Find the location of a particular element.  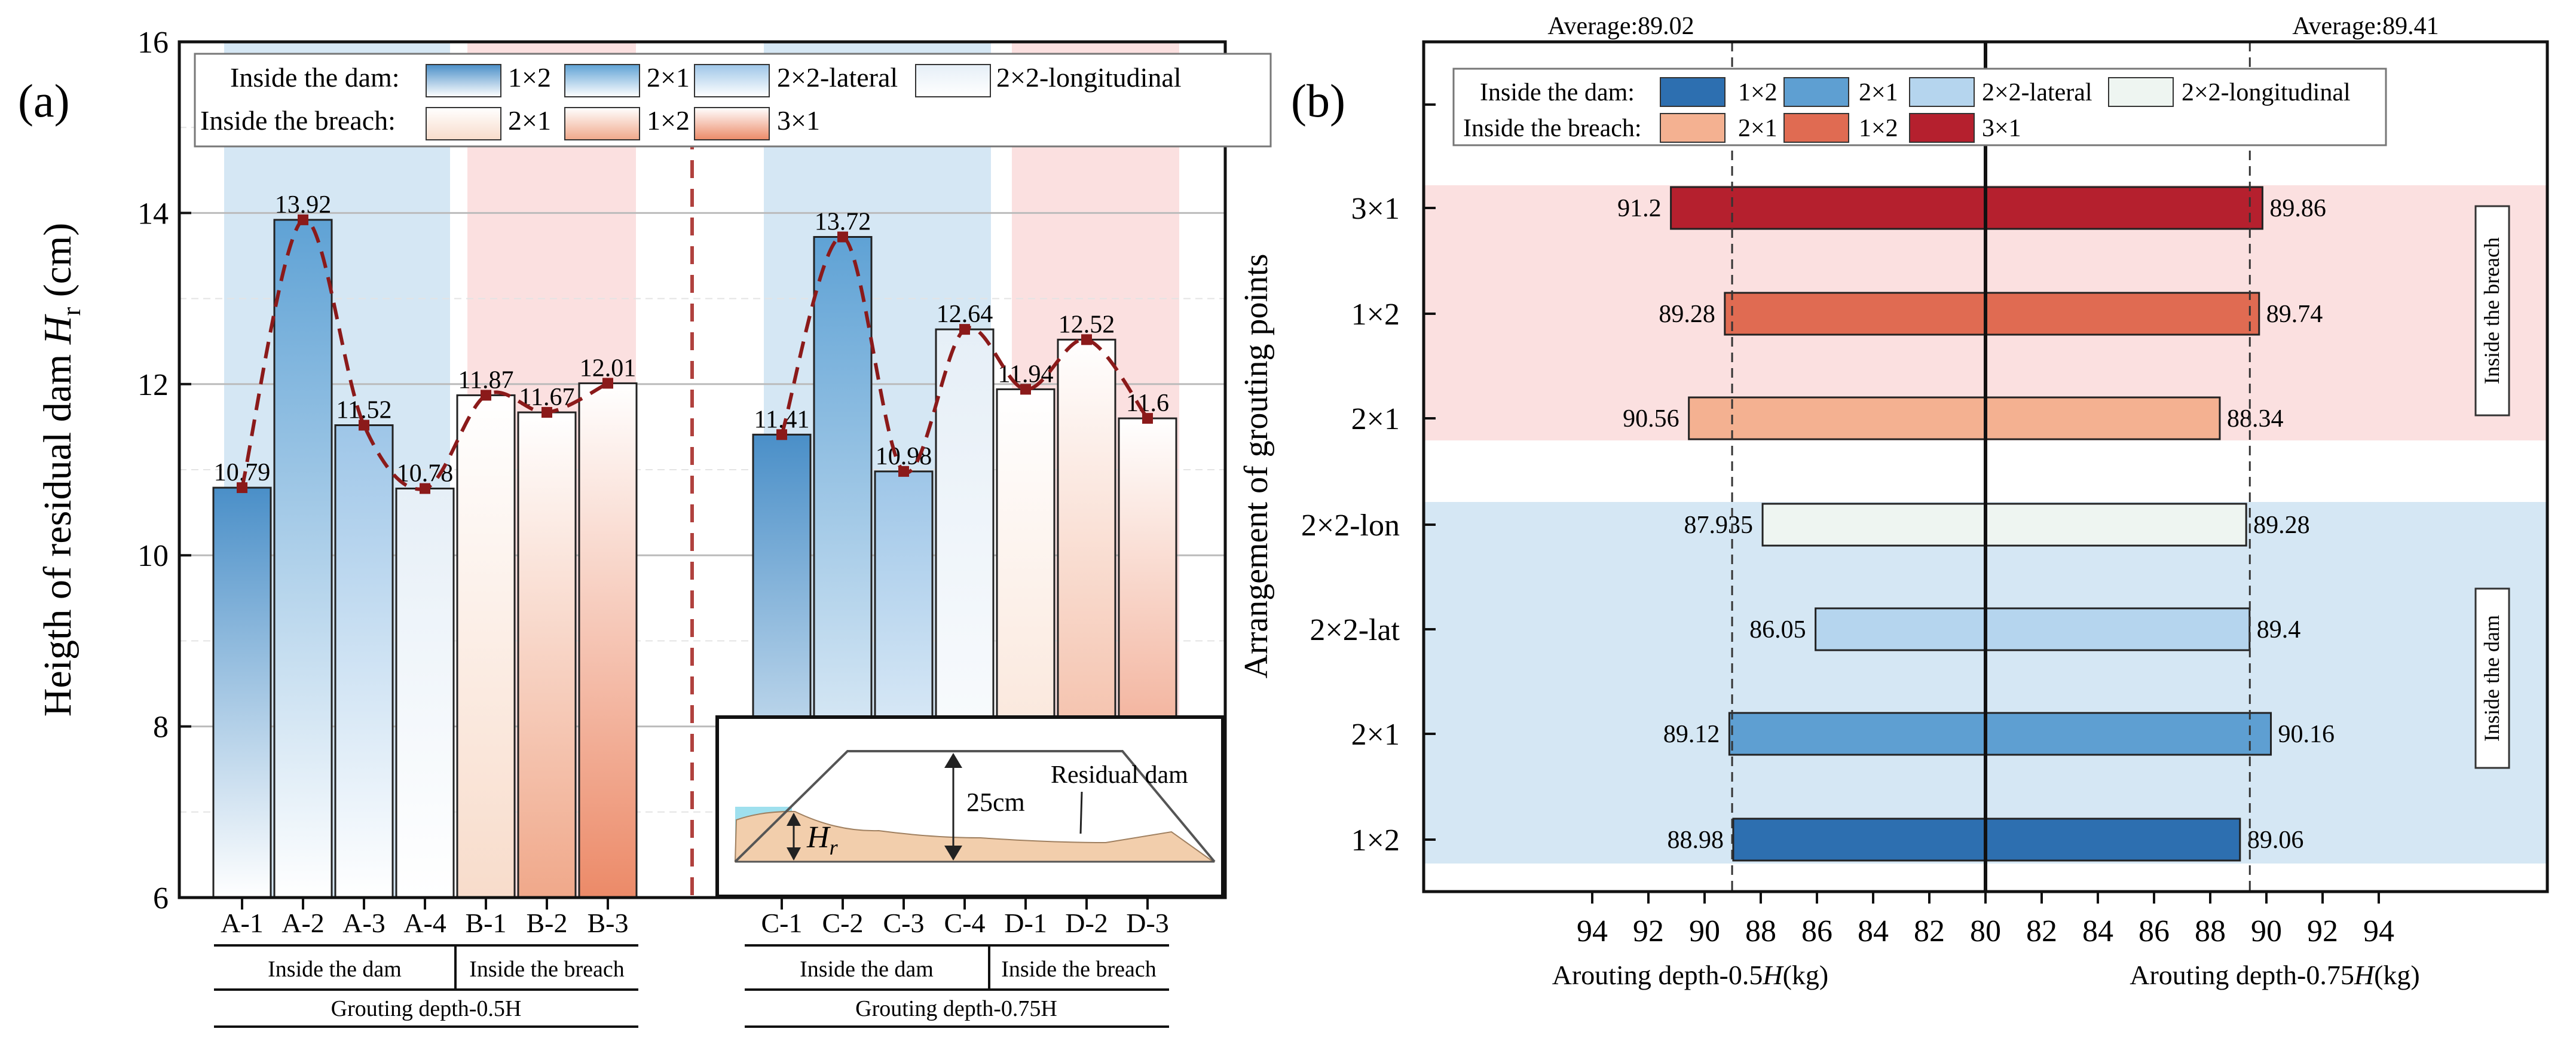

a-legend-item-5: 2×1 is located at coordinates (529, 120).